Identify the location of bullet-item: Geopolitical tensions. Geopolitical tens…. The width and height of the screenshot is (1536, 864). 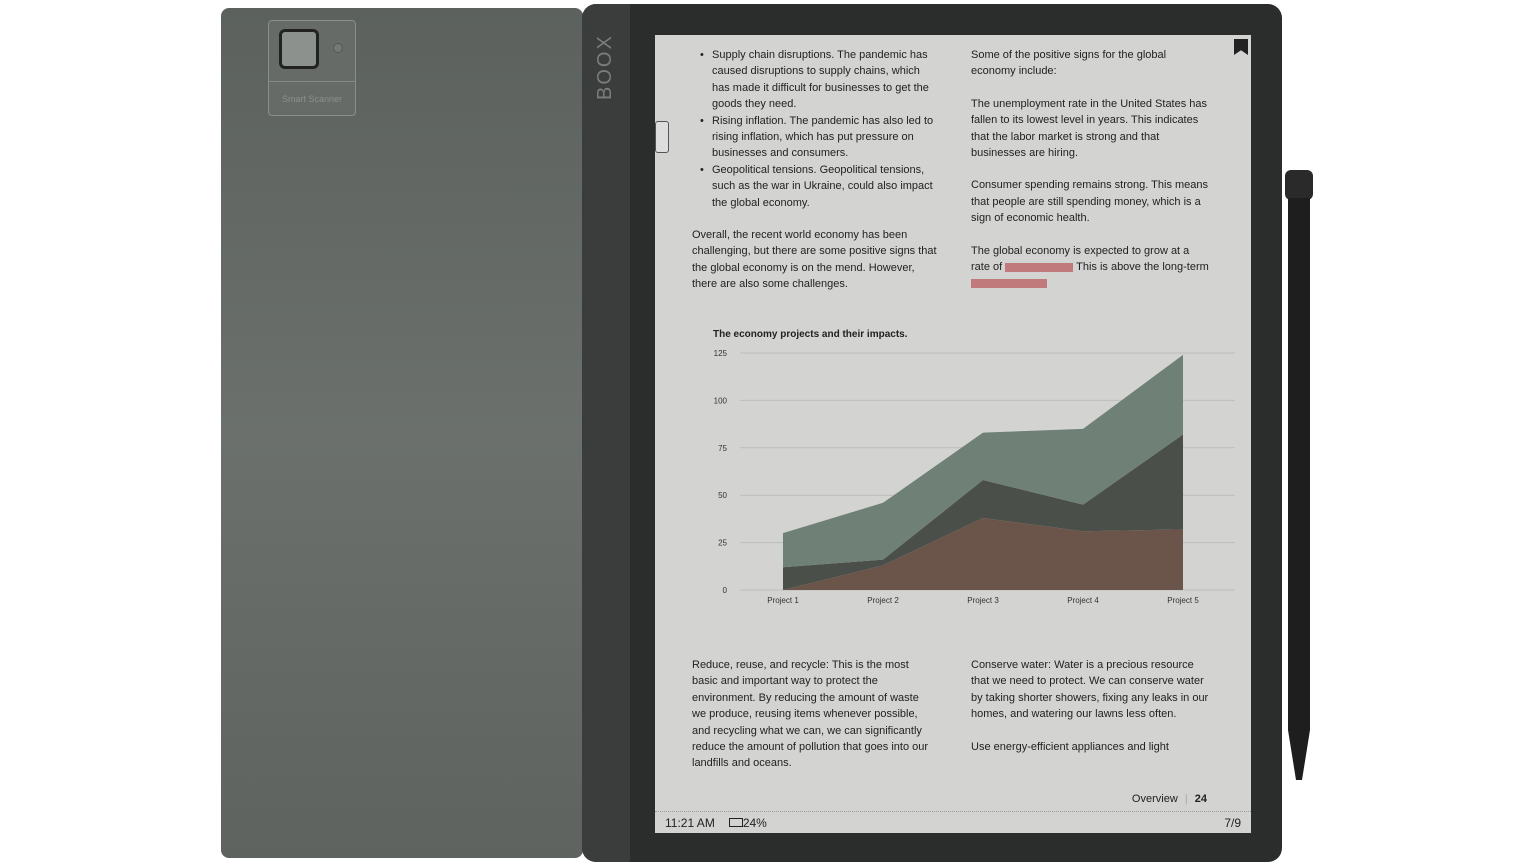
(814, 186).